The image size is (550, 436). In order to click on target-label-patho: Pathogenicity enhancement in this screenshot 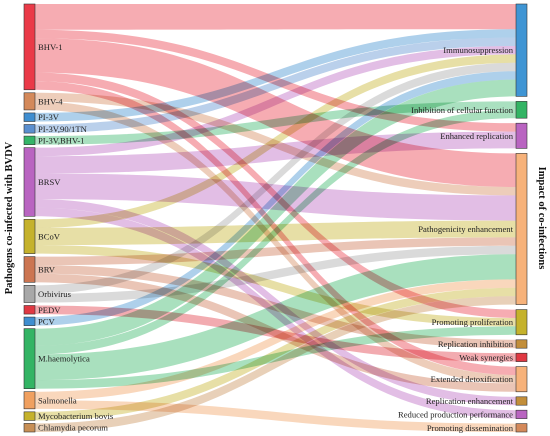, I will do `click(465, 229)`.